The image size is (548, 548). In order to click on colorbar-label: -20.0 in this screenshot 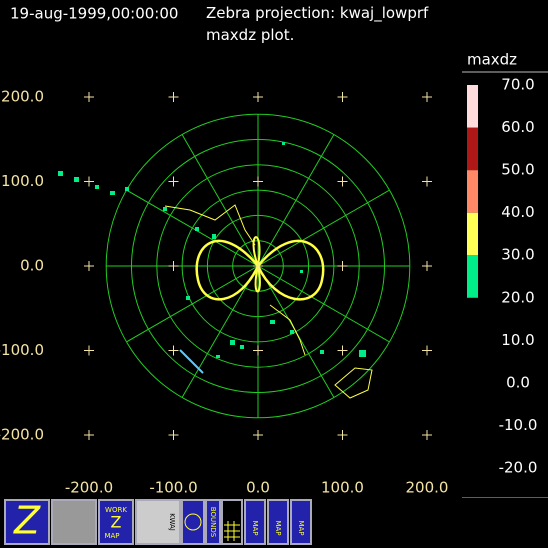, I will do `click(518, 468)`.